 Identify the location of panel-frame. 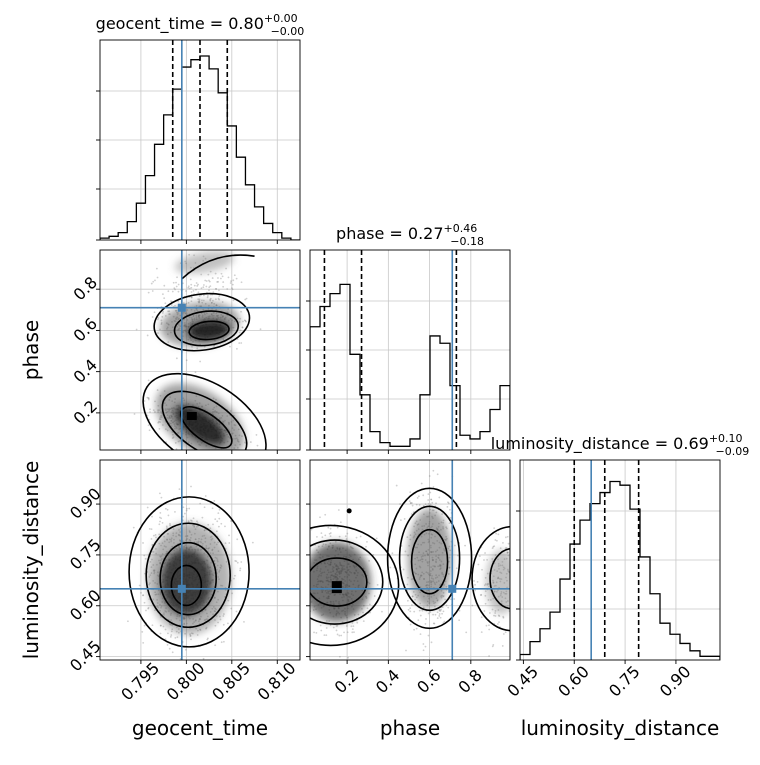
(200, 350).